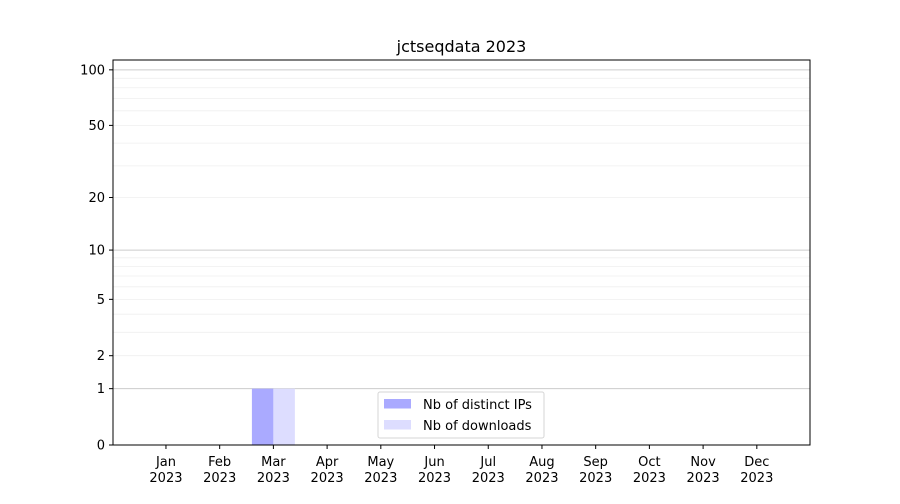 This screenshot has height=504, width=900. Describe the element at coordinates (273, 462) in the screenshot. I see `x-tick-label: Mar` at that location.